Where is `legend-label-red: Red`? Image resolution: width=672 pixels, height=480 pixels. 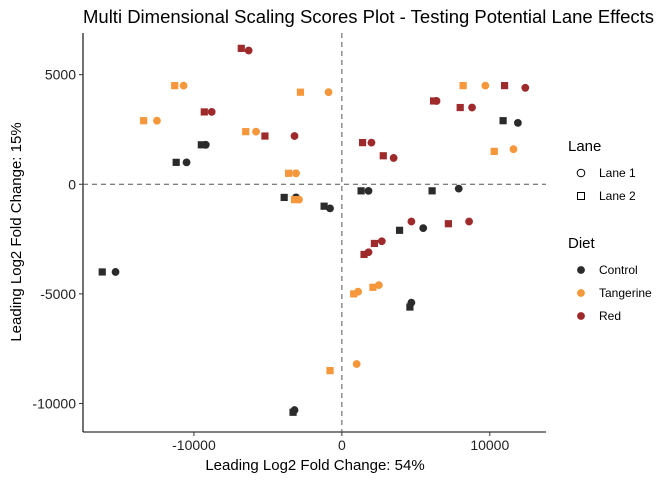 legend-label-red: Red is located at coordinates (610, 316).